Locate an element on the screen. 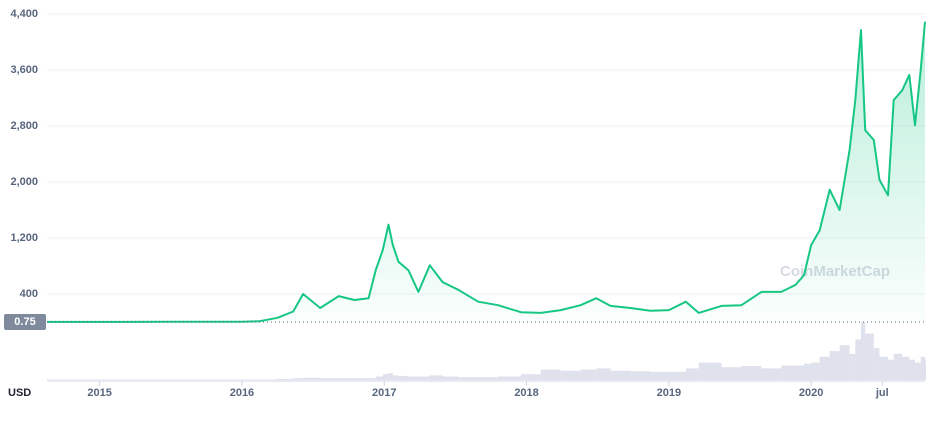  x-tick-label: 2015 is located at coordinates (99, 393).